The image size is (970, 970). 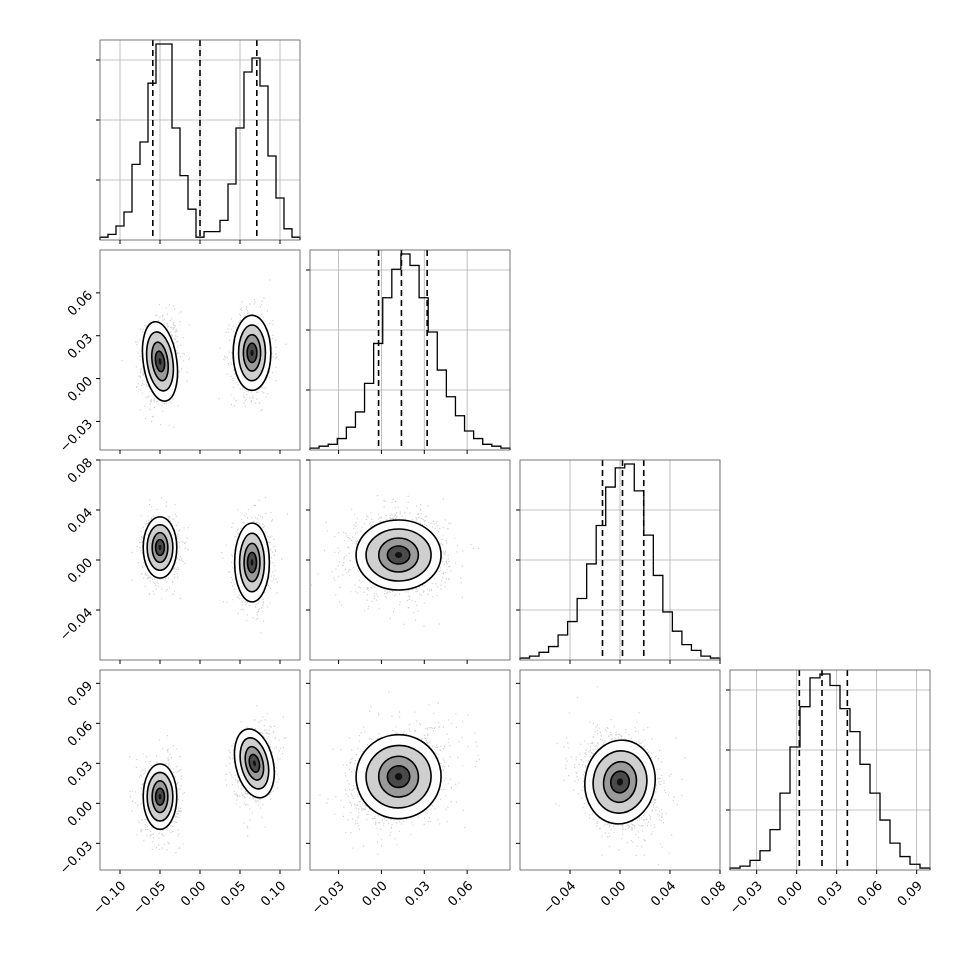 What do you see at coordinates (109, 898) in the screenshot?
I see `x-tick-label: −0.10` at bounding box center [109, 898].